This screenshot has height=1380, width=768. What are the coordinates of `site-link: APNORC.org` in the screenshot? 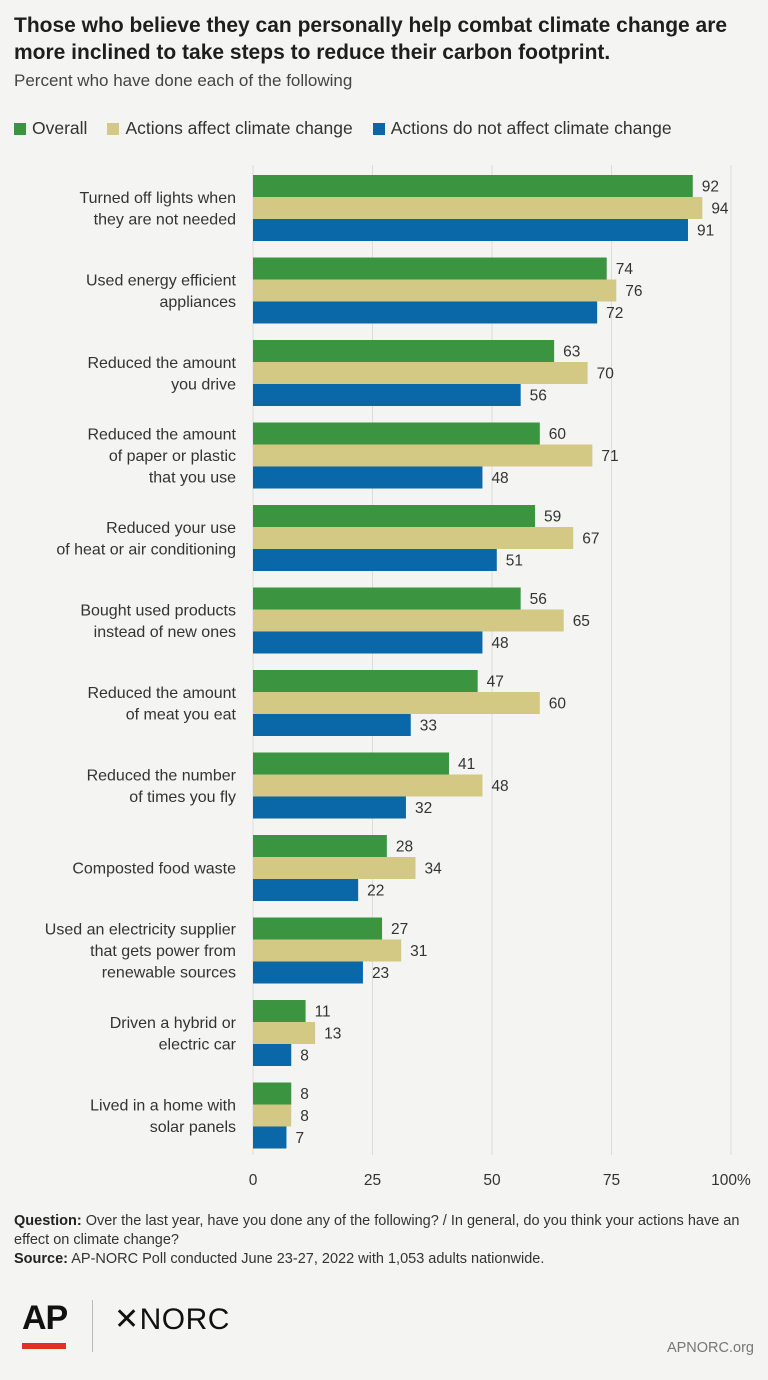 It's located at (710, 1348).